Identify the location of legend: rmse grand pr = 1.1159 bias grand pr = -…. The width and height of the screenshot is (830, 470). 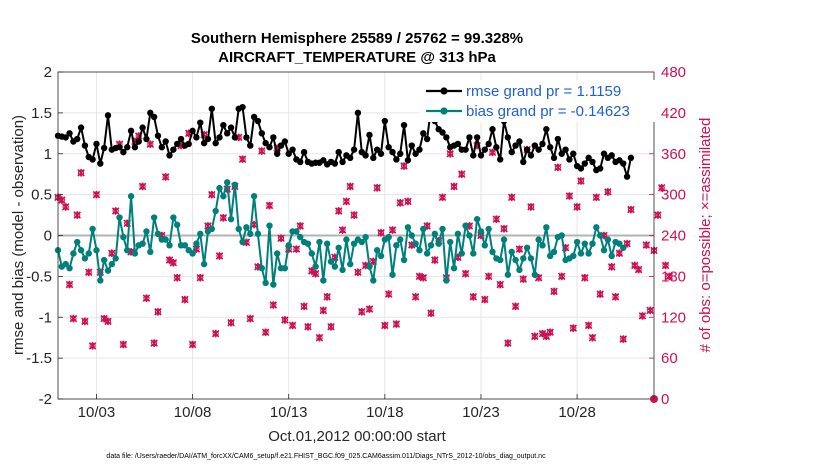
(539, 101).